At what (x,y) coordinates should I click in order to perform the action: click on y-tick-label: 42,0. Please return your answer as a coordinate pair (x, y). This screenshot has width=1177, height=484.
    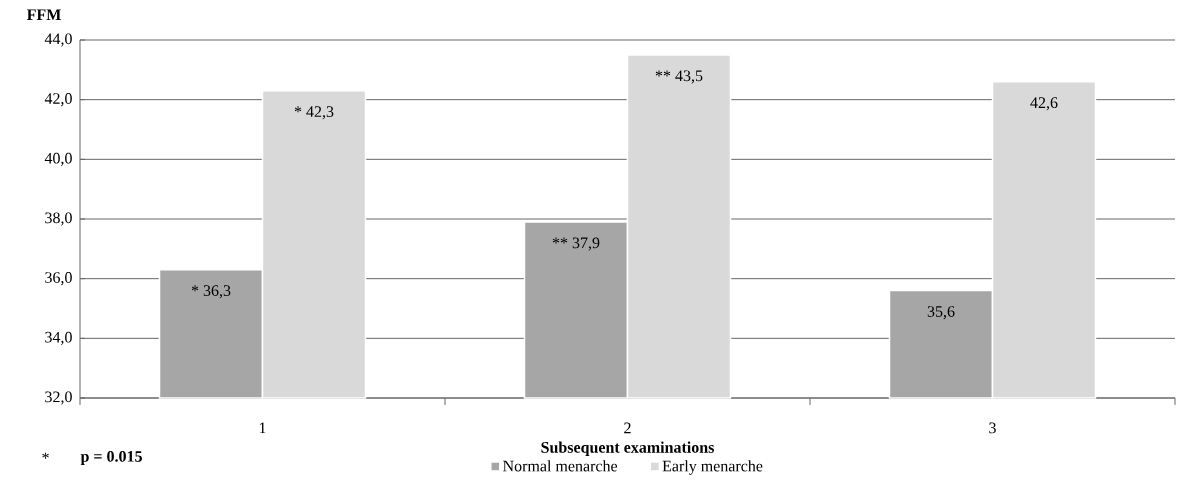
    Looking at the image, I should click on (58, 100).